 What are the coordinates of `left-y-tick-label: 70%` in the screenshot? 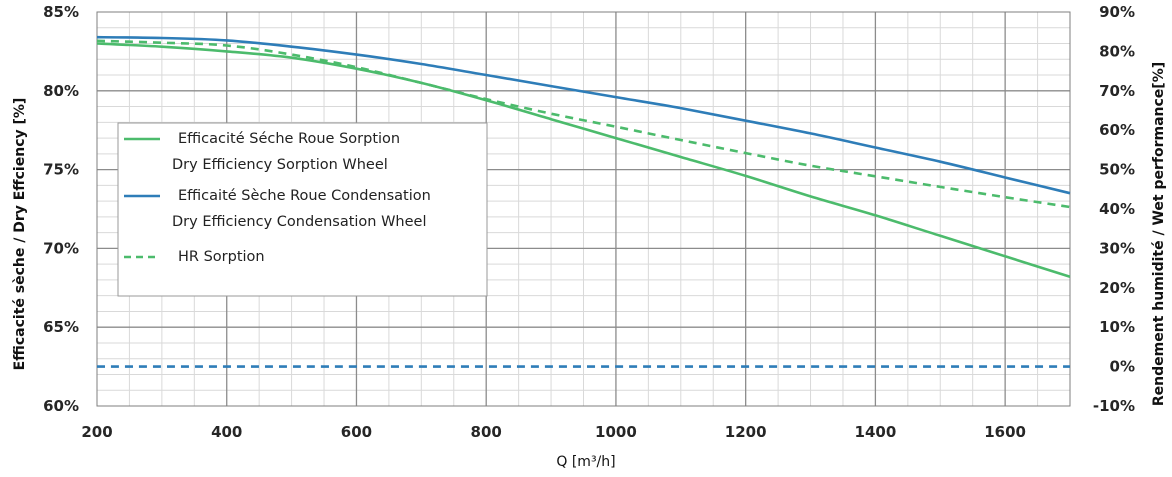 It's located at (61, 248).